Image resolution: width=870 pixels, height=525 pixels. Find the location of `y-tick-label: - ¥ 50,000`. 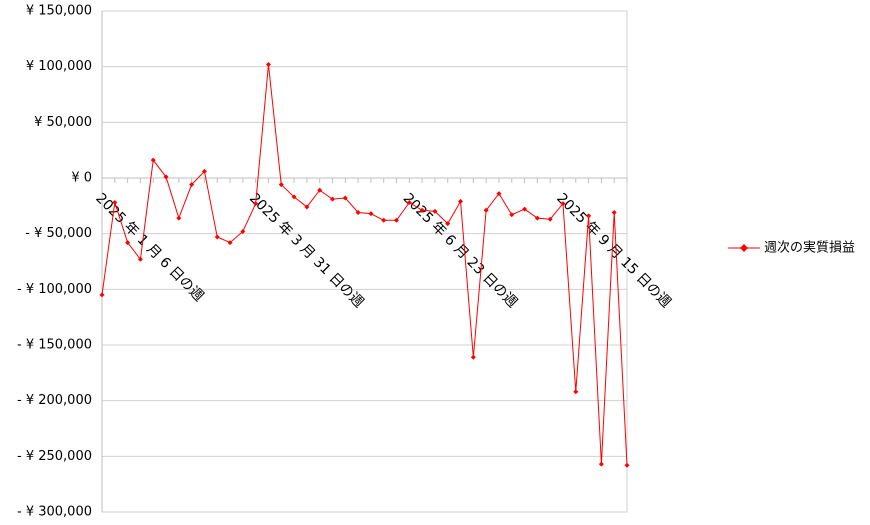

y-tick-label: - ¥ 50,000 is located at coordinates (58, 233).